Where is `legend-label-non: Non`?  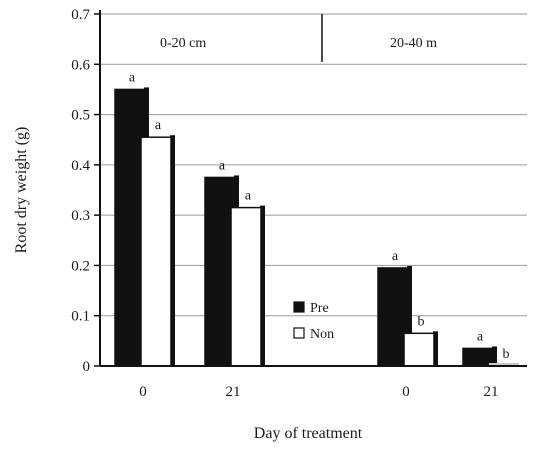
legend-label-non: Non is located at coordinates (322, 334).